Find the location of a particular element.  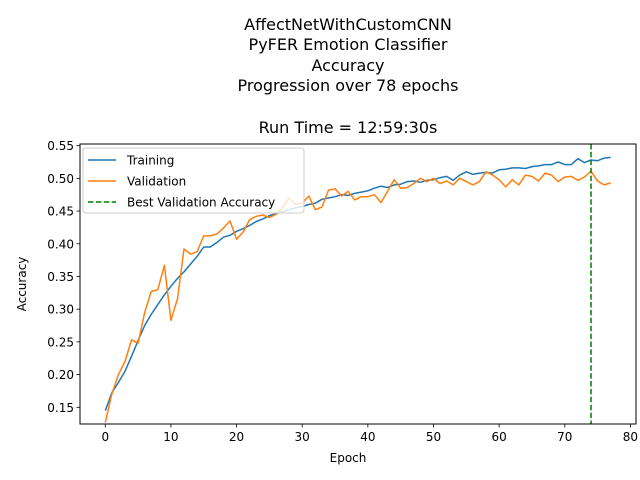

legend-label: Validation is located at coordinates (156, 182).